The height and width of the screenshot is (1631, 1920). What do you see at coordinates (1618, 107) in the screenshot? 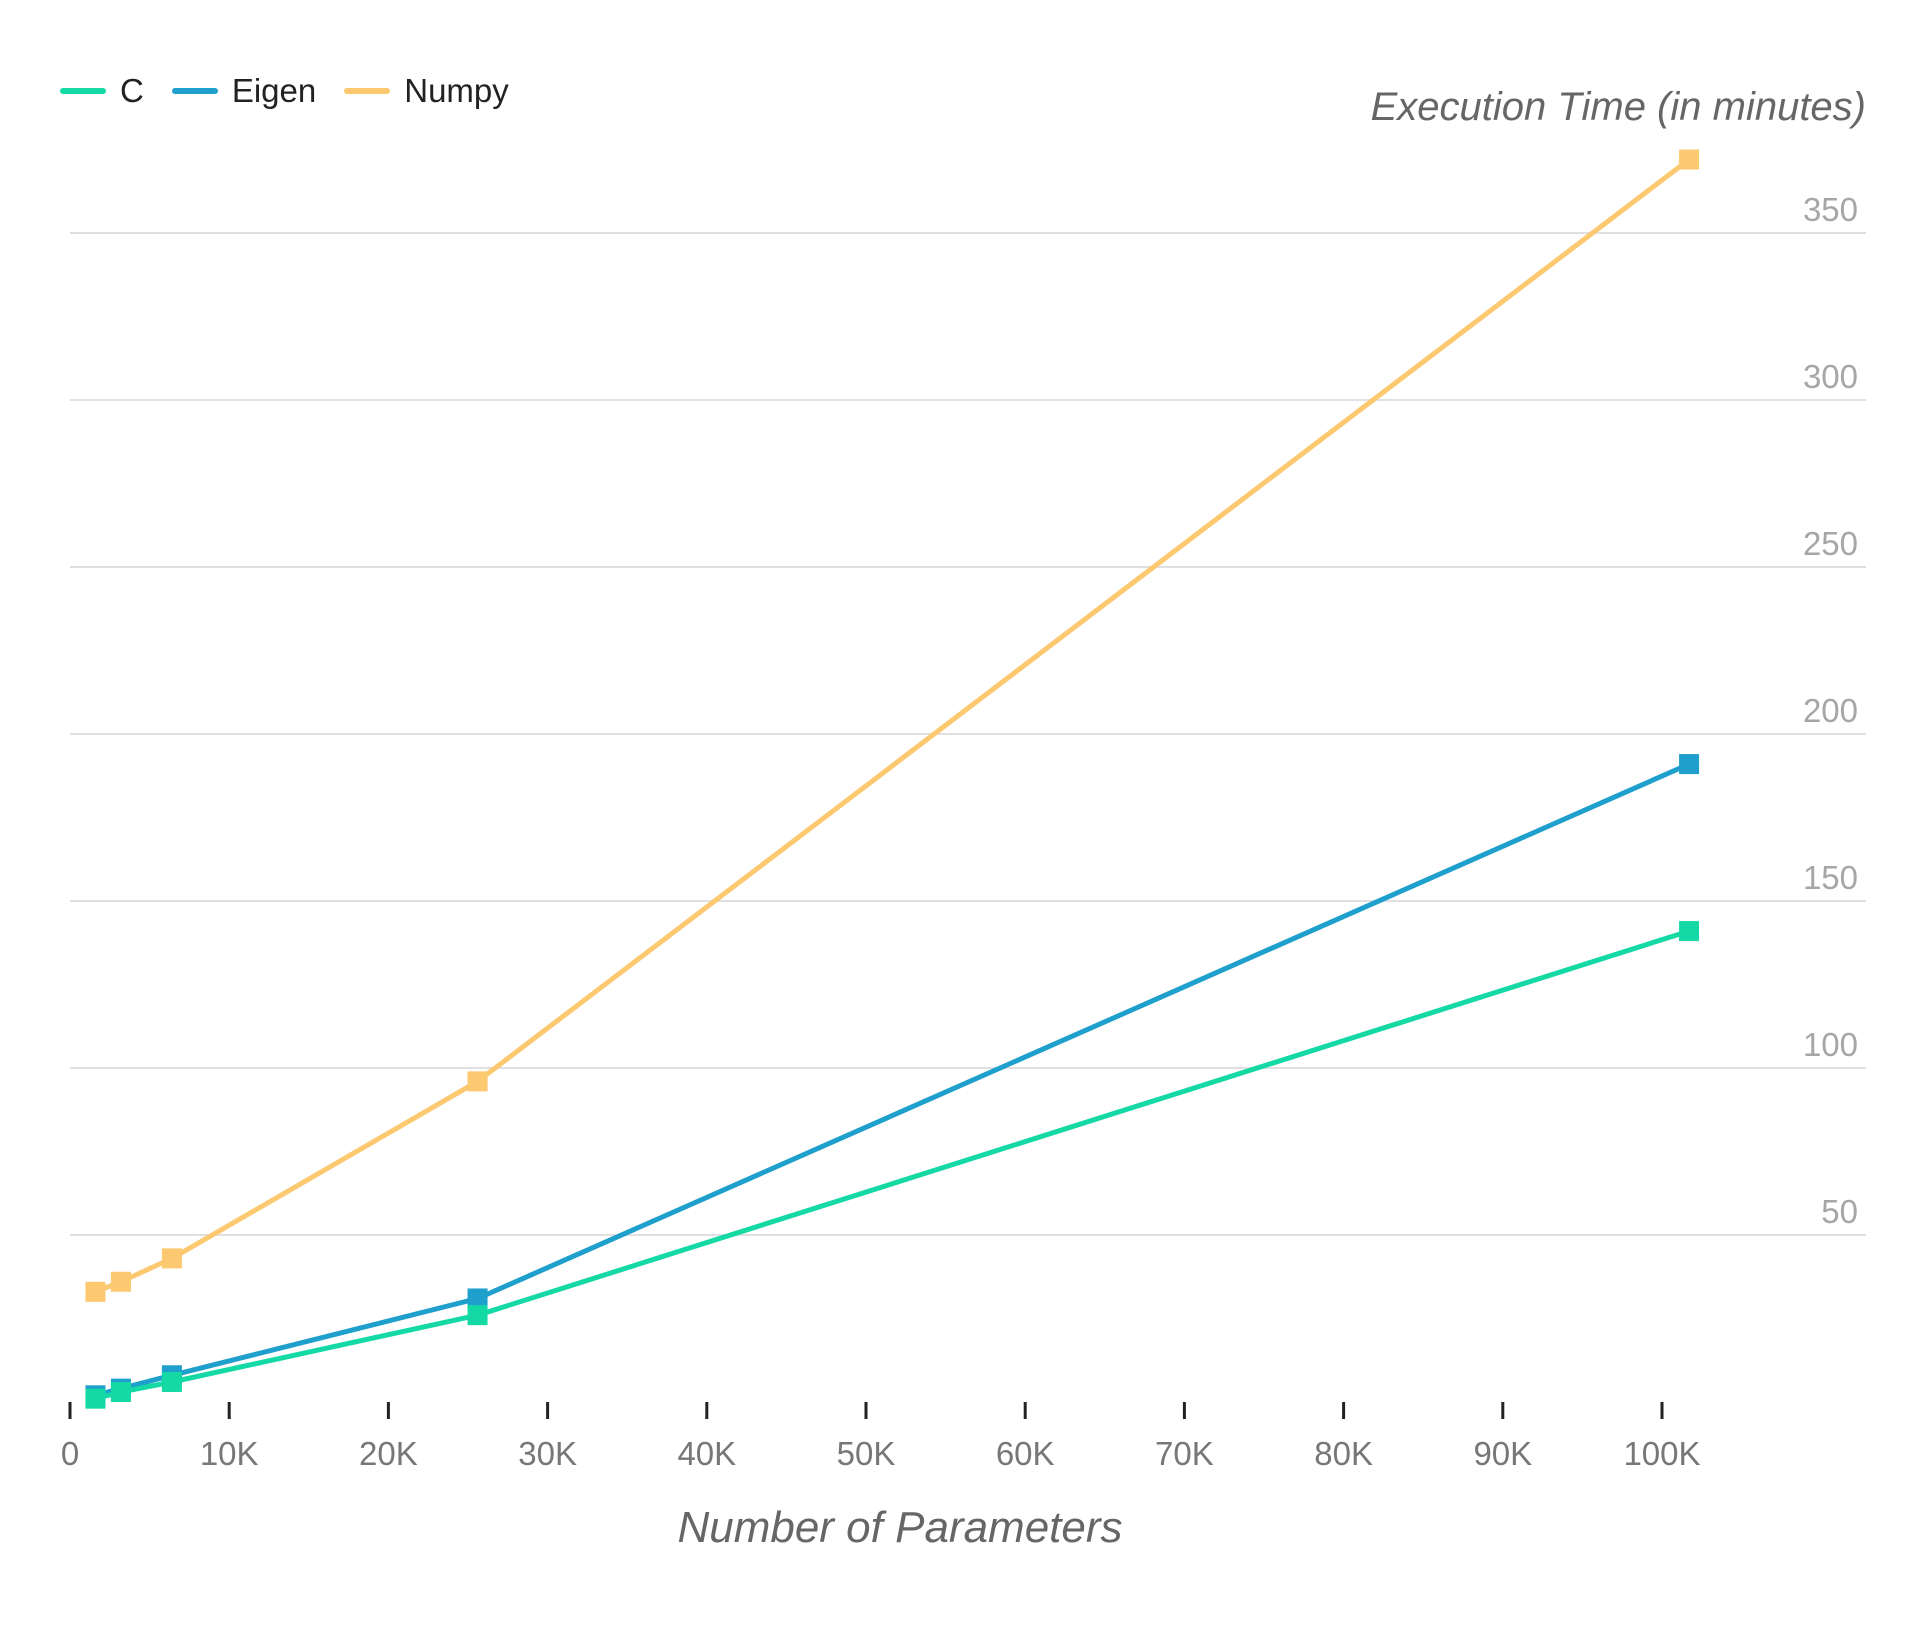
I see `y-axis-title: Execution Time (in minutes)` at bounding box center [1618, 107].